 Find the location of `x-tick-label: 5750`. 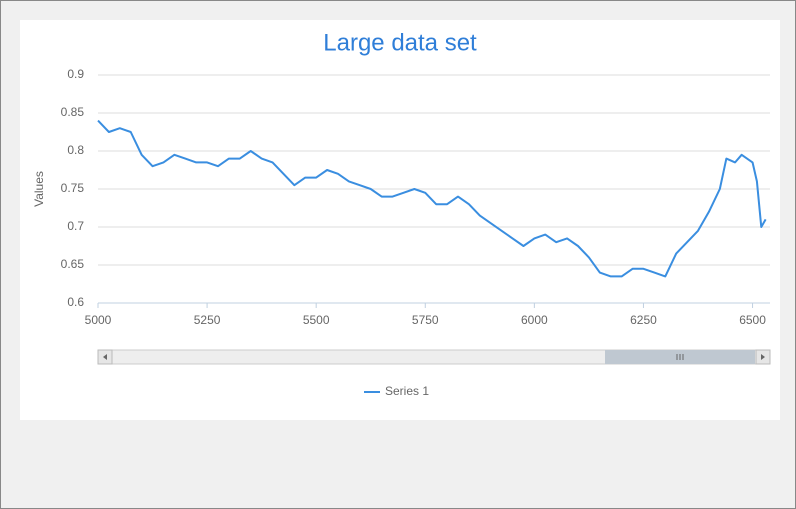

x-tick-label: 5750 is located at coordinates (425, 320).